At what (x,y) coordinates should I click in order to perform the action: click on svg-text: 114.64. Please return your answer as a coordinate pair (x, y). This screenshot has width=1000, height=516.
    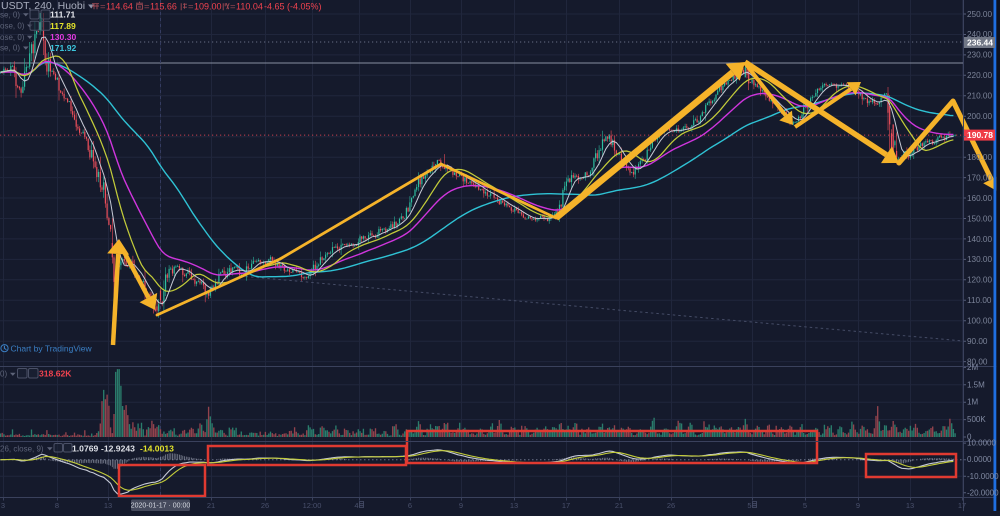
    Looking at the image, I should click on (119, 7).